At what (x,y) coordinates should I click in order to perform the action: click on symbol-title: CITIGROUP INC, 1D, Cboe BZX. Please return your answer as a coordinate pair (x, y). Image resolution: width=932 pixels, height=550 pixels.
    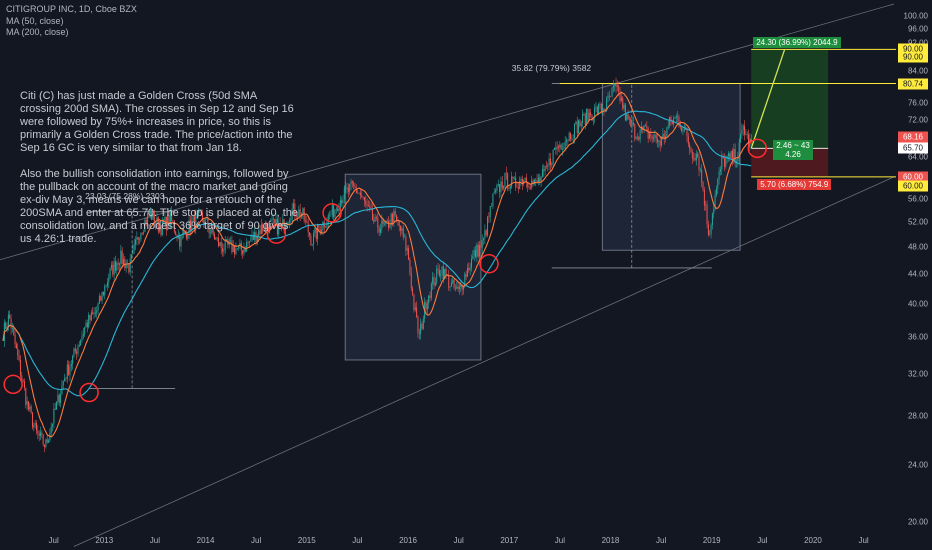
    Looking at the image, I should click on (71, 9).